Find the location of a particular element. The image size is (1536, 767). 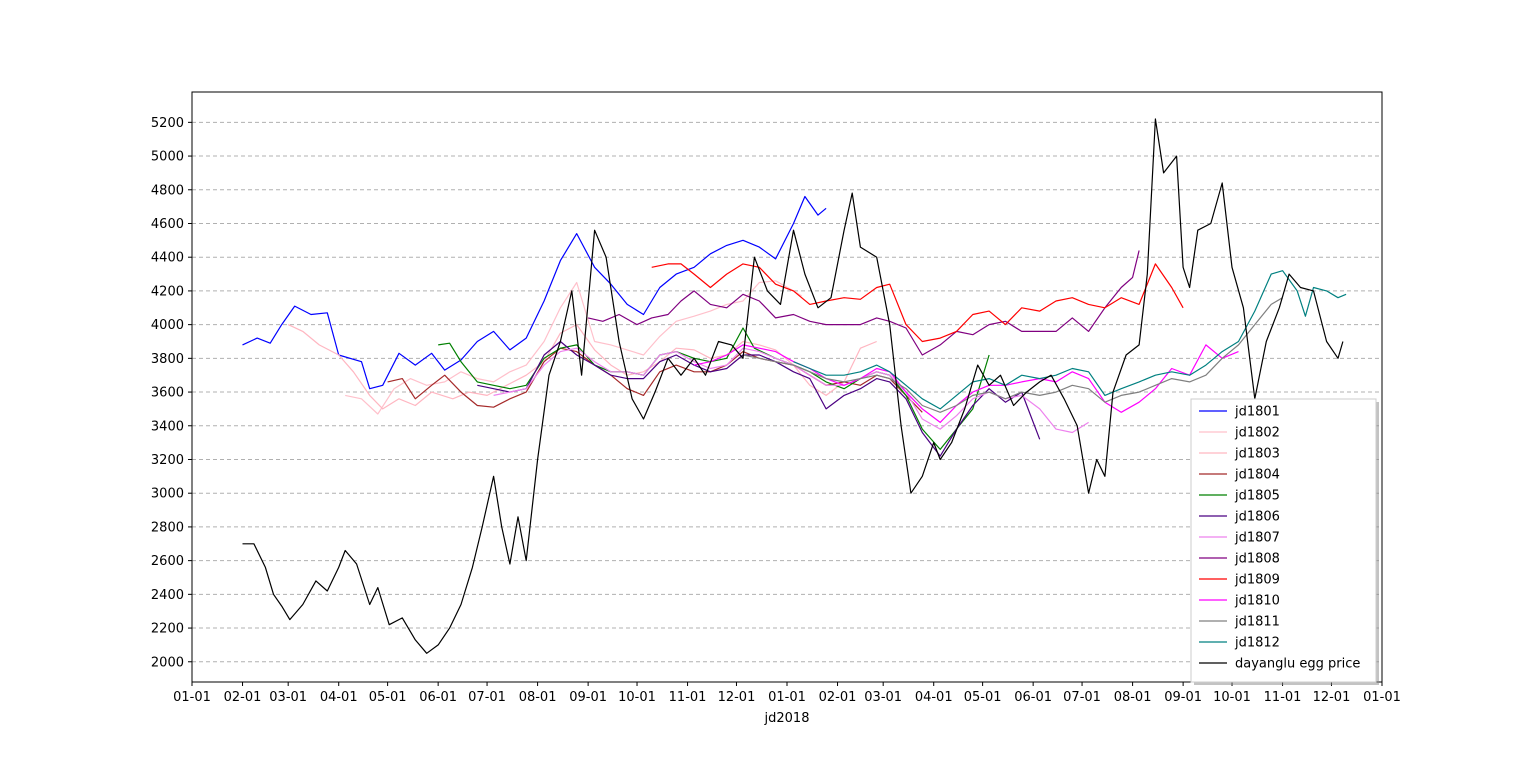

y-tick-label: 5200 is located at coordinates (167, 123).